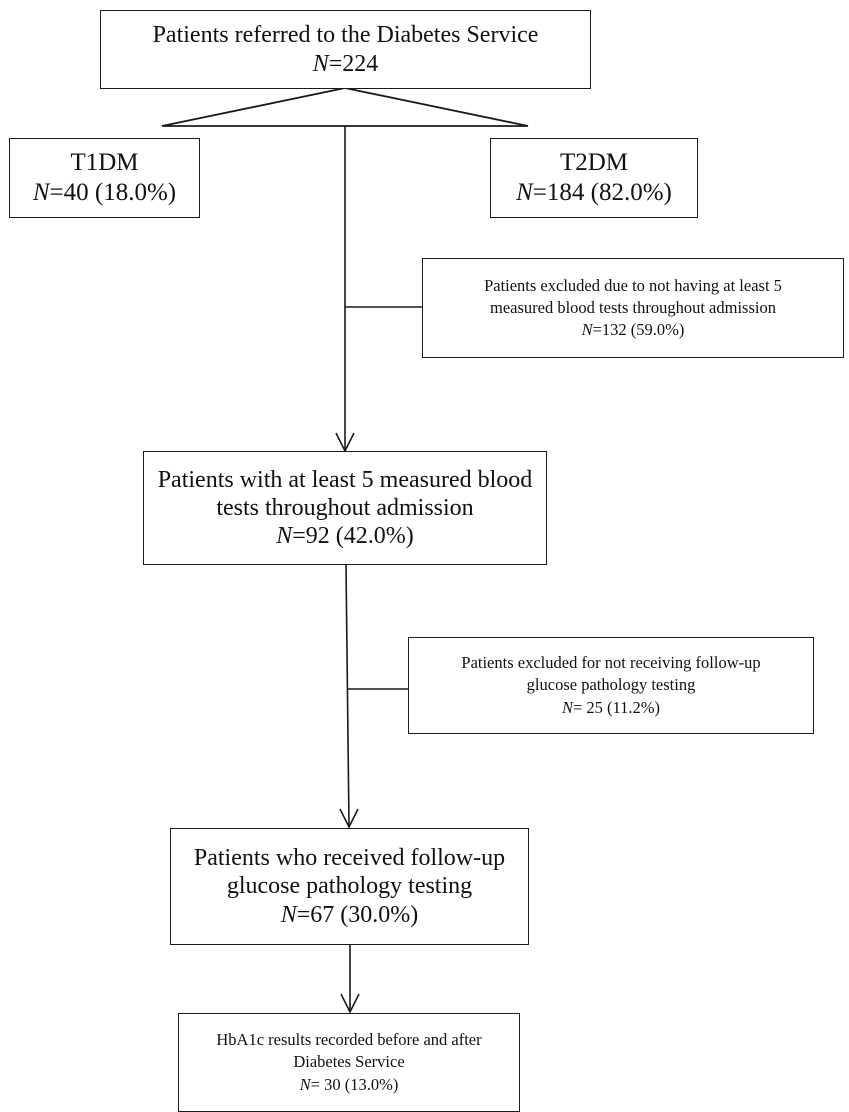  Describe the element at coordinates (594, 162) in the screenshot. I see `node-t2dm-text: T2DM` at that location.